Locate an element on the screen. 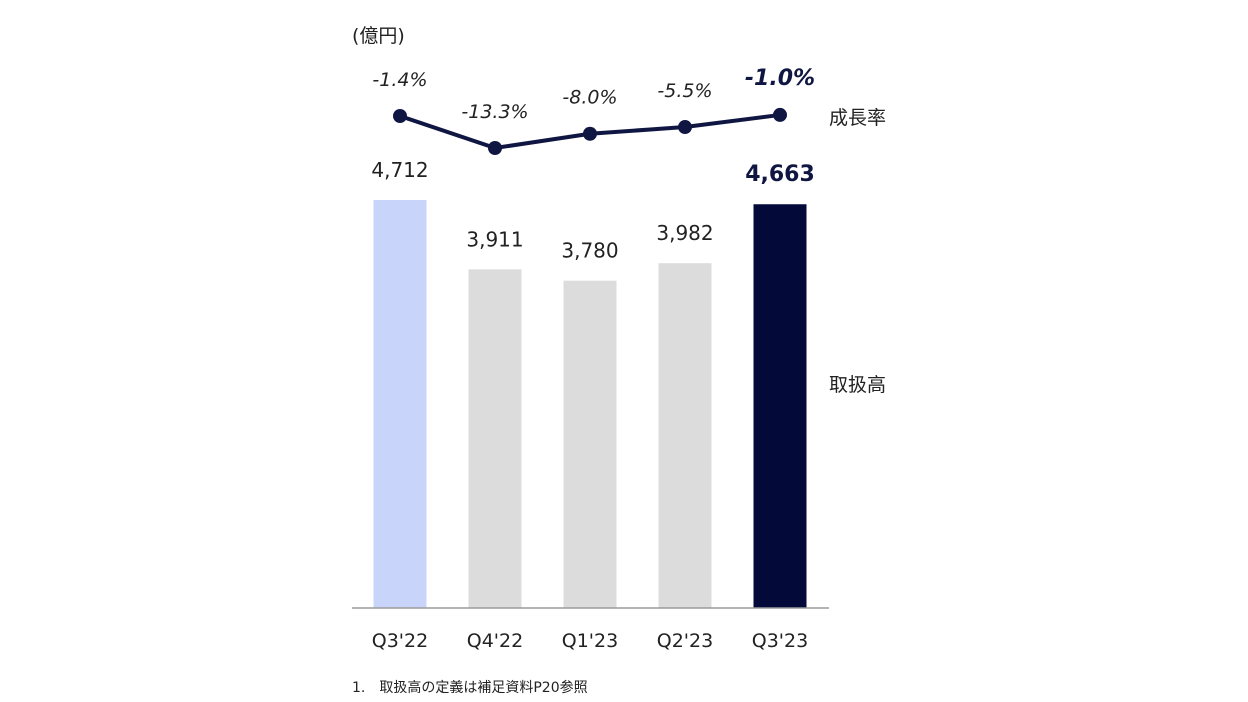  growth-series-label: 成長率 is located at coordinates (858, 118).